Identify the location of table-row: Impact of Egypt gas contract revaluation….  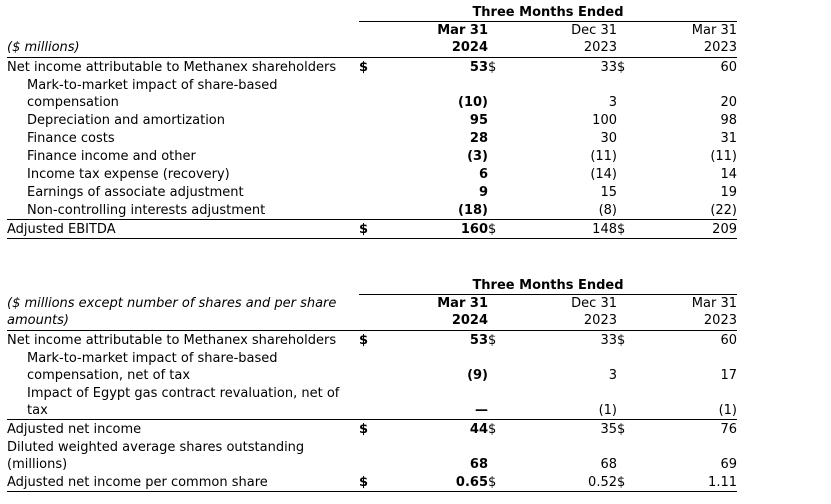
(372, 402).